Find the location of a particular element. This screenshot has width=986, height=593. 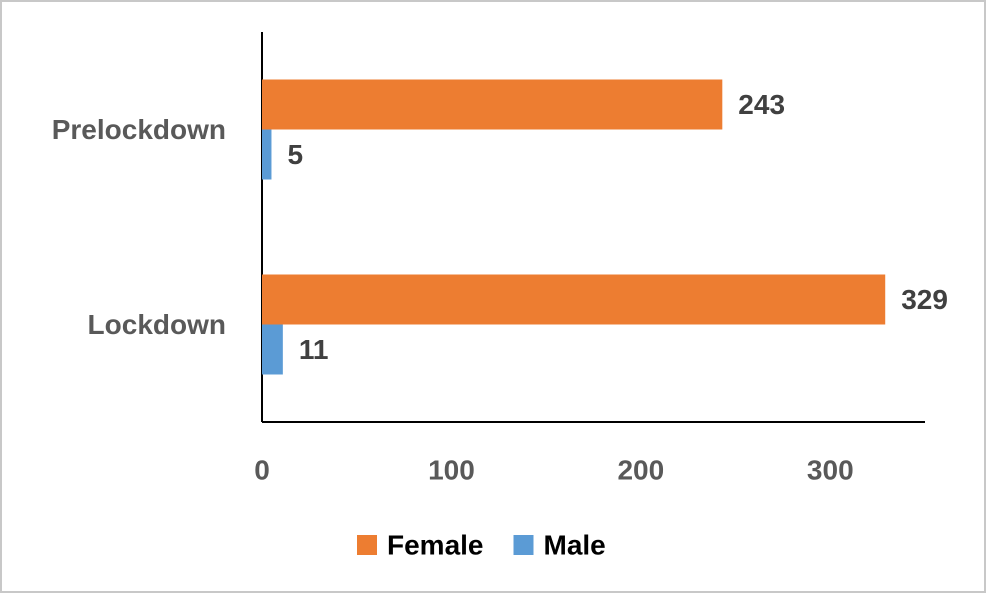

value-label: 11 is located at coordinates (314, 349).